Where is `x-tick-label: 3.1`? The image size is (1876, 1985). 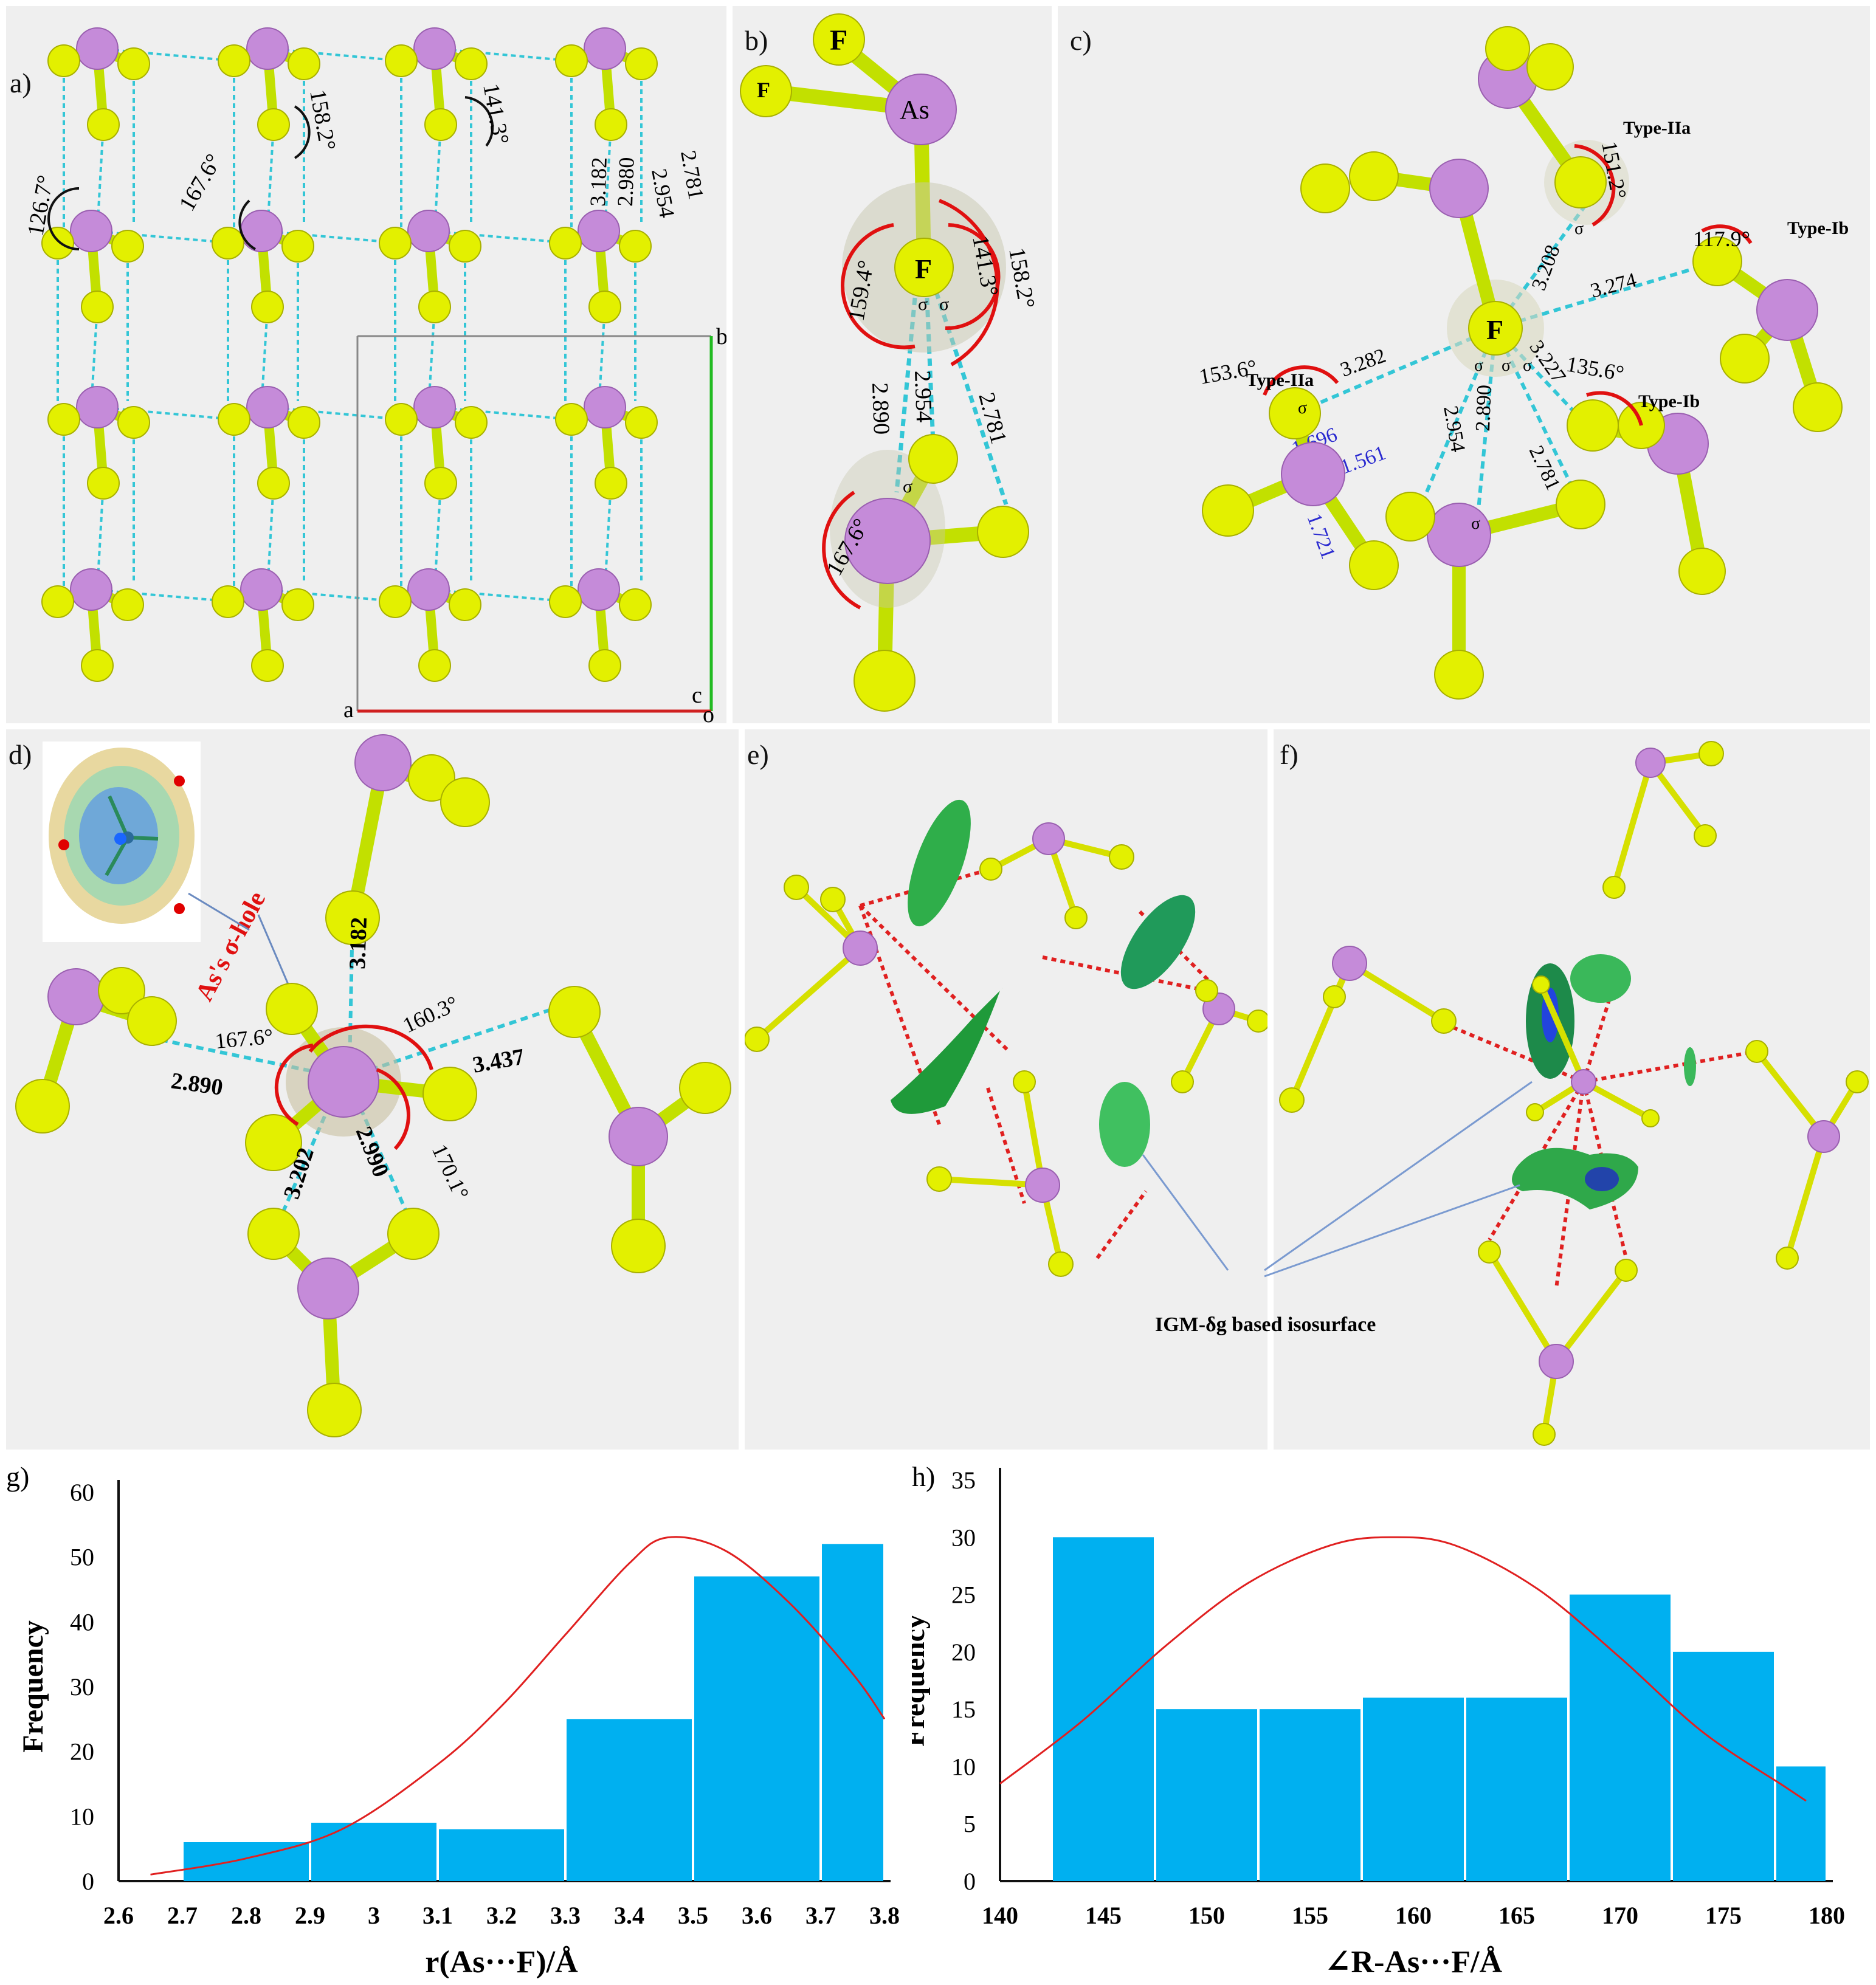
x-tick-label: 3.1 is located at coordinates (437, 1915).